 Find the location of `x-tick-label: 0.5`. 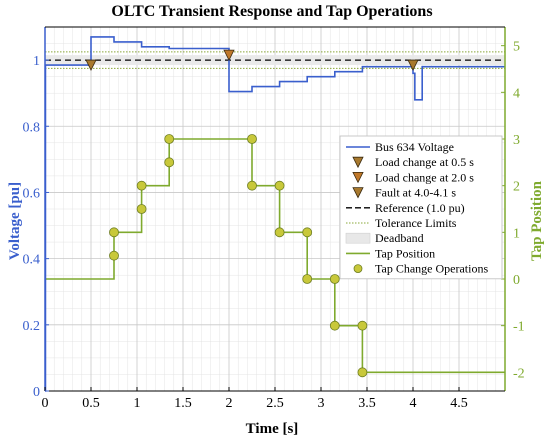

x-tick-label: 0.5 is located at coordinates (91, 403).